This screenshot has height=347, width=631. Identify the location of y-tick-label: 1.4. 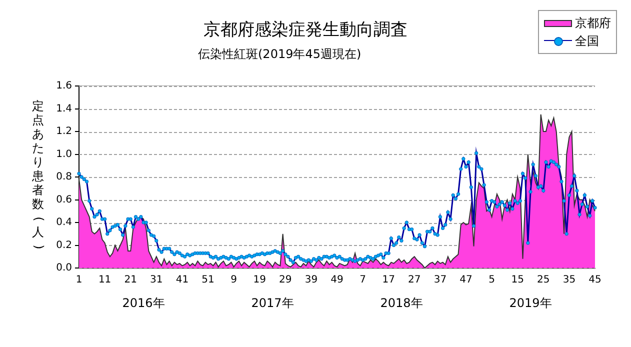
(64, 108).